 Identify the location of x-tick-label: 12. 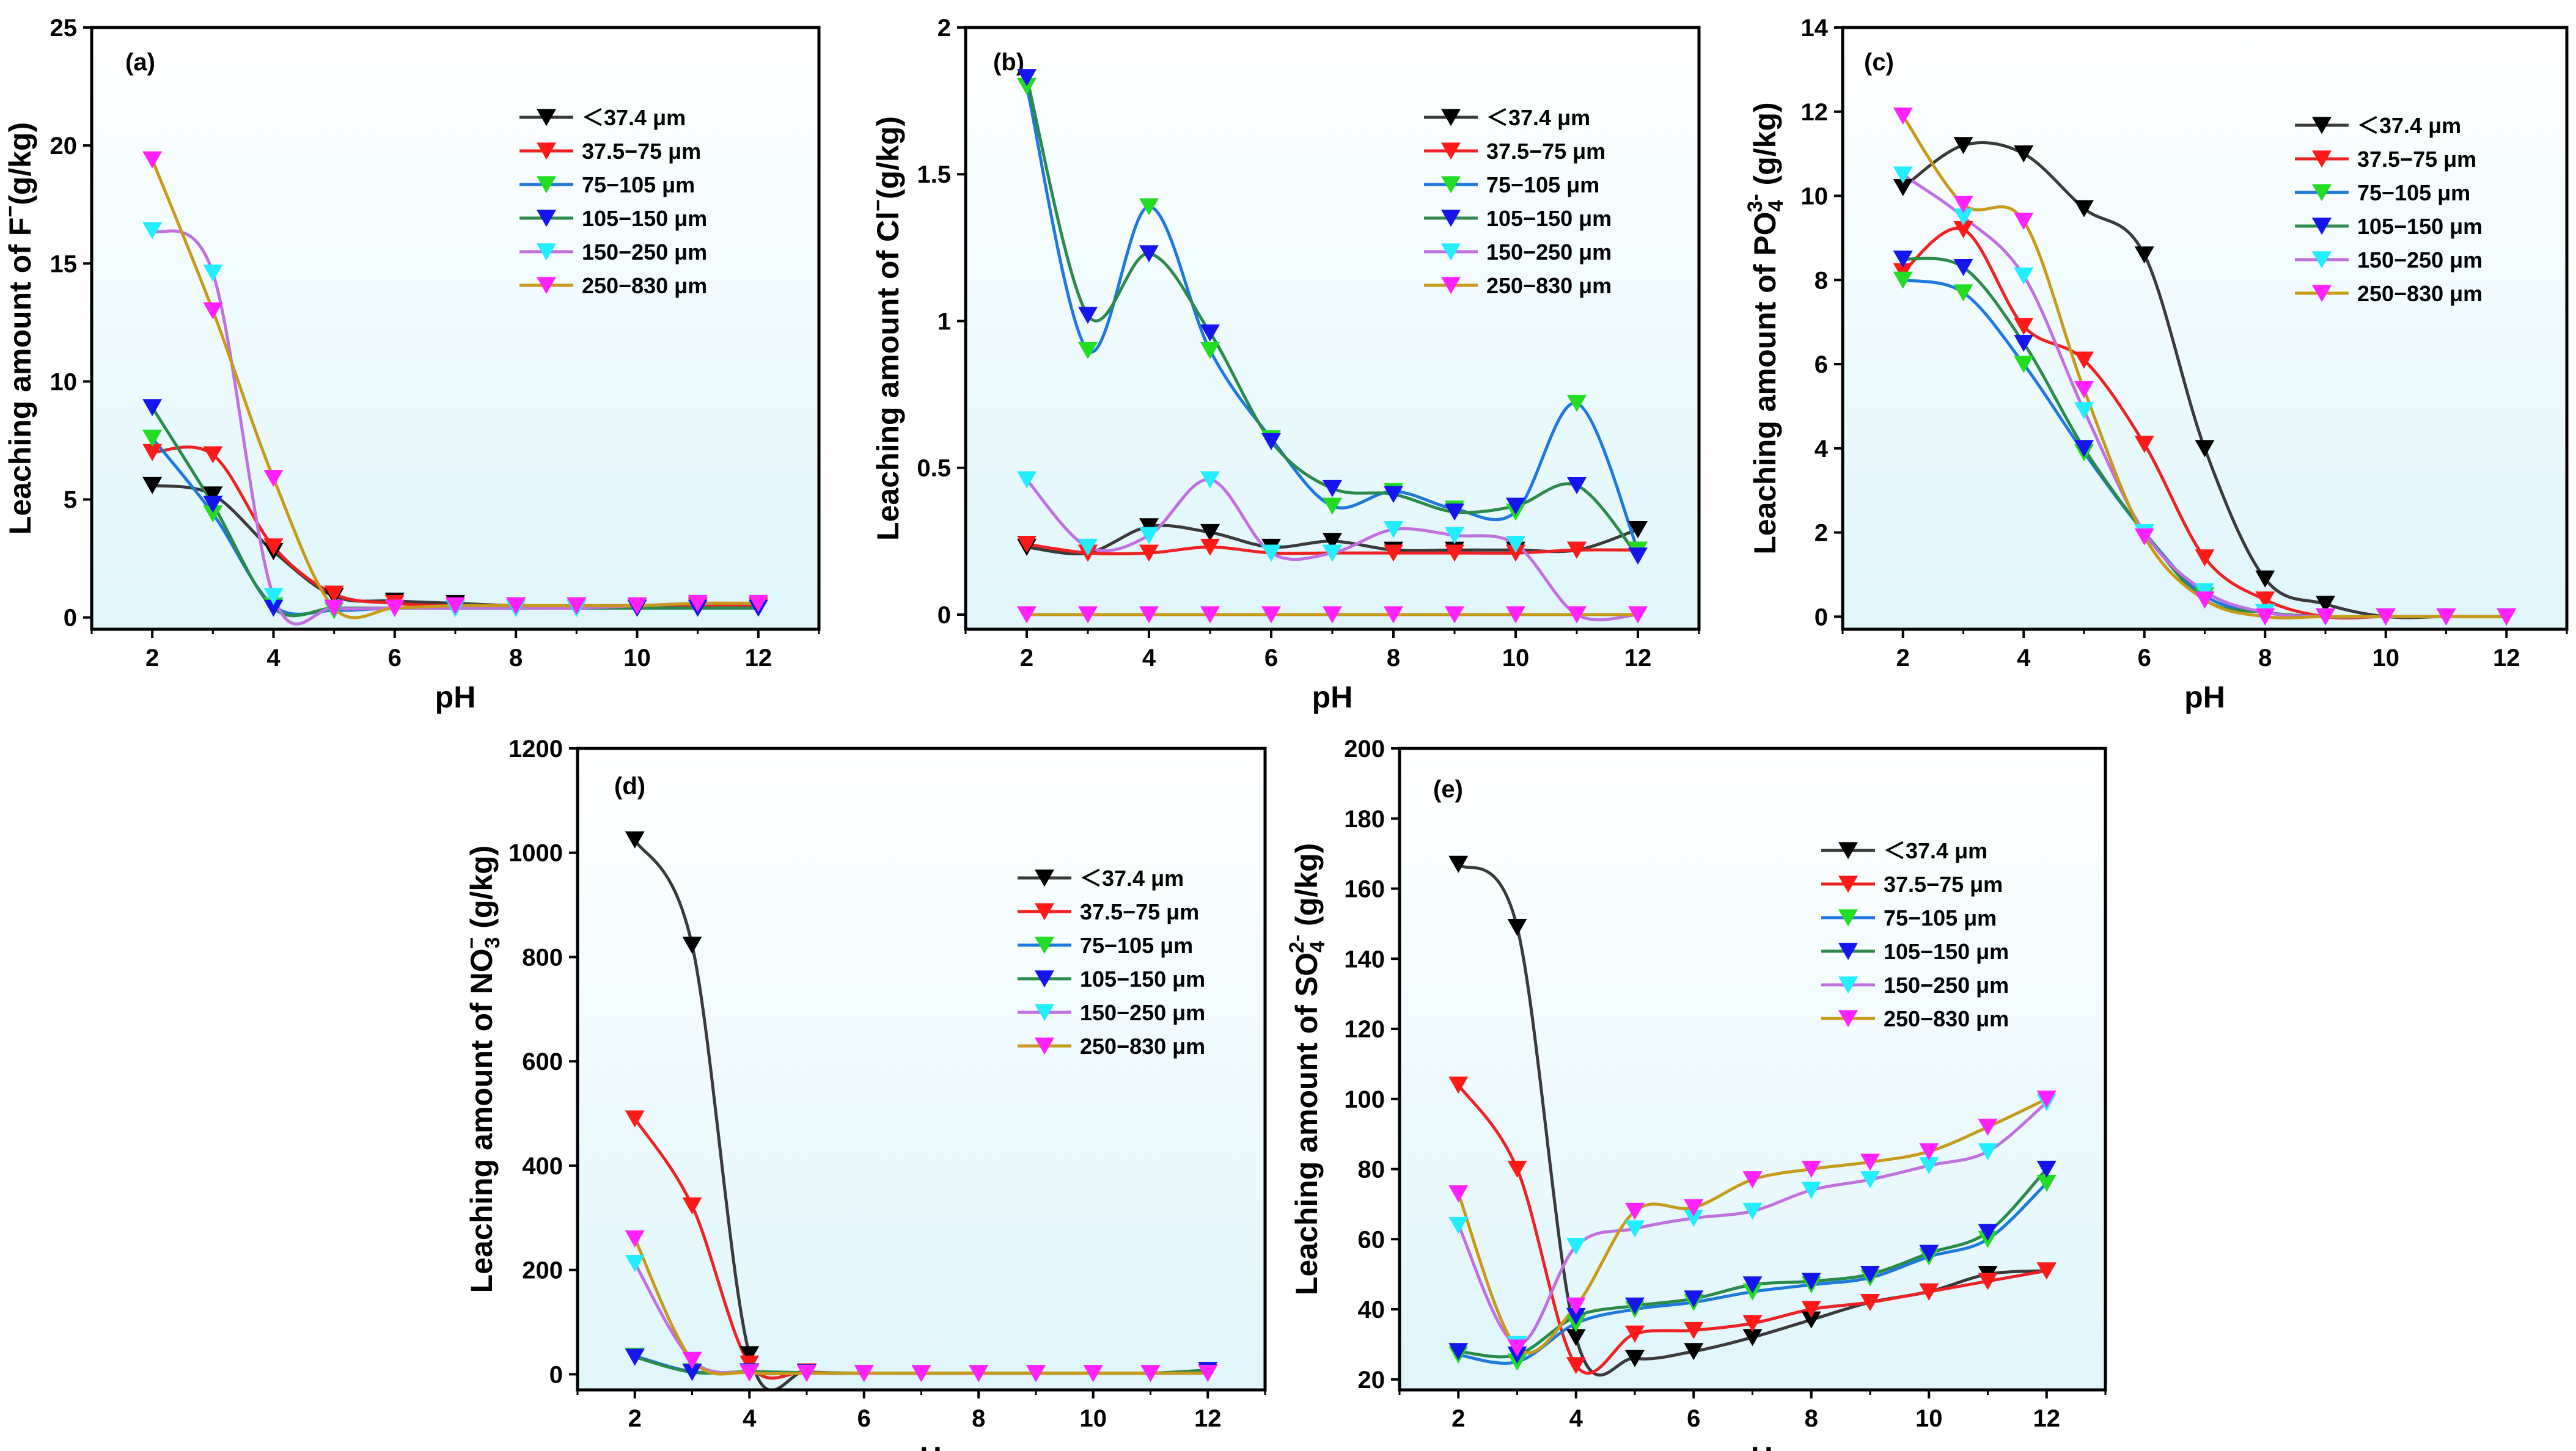
(1638, 658).